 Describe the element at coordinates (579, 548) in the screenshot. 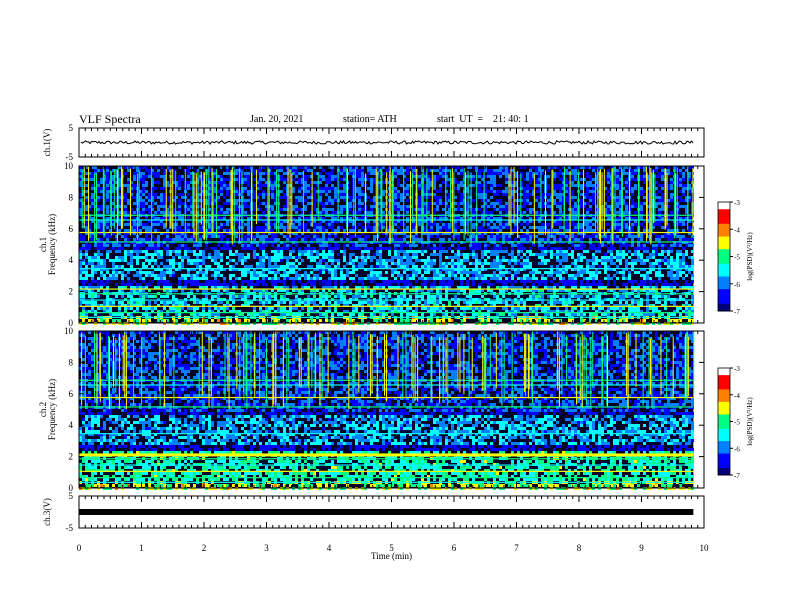

I see `xtick-8: 8` at that location.